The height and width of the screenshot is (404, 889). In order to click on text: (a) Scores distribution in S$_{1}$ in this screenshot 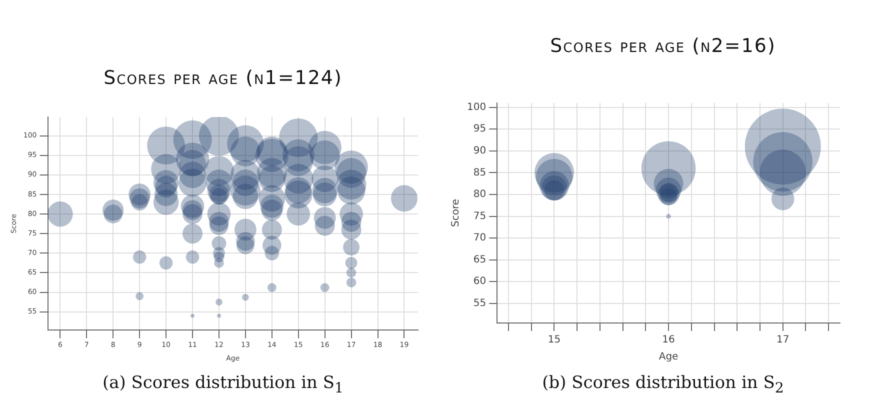, I will do `click(223, 384)`.